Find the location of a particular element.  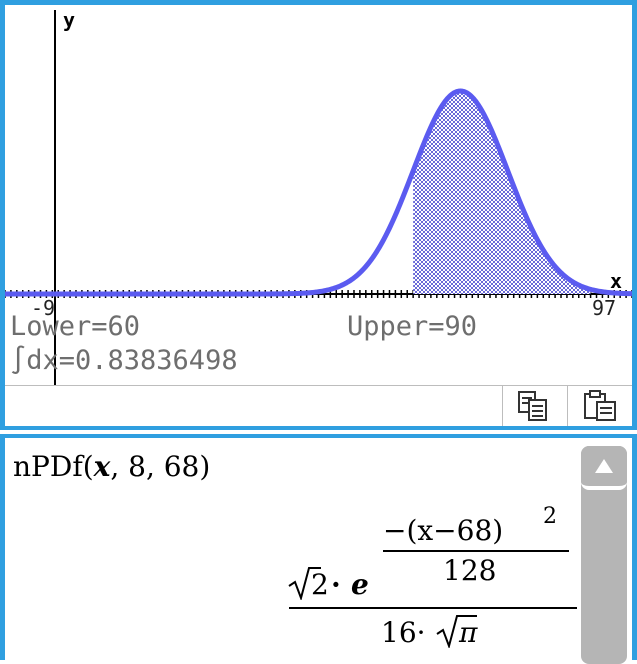

copy-icon is located at coordinates (532, 406).